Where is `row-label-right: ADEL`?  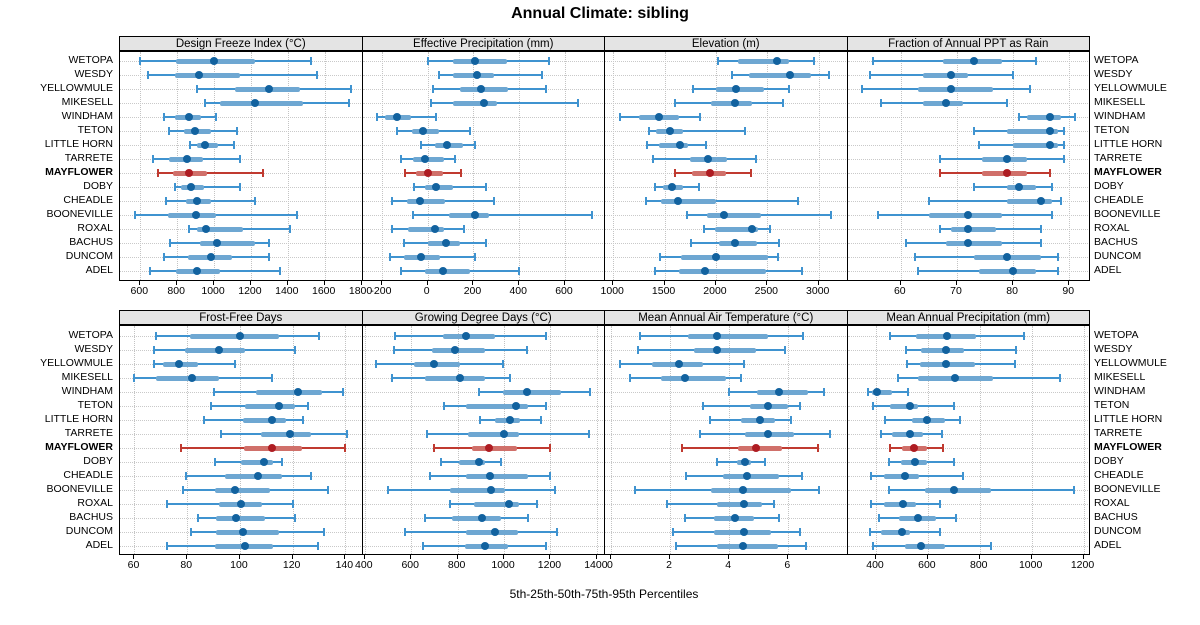 row-label-right: ADEL is located at coordinates (1108, 270).